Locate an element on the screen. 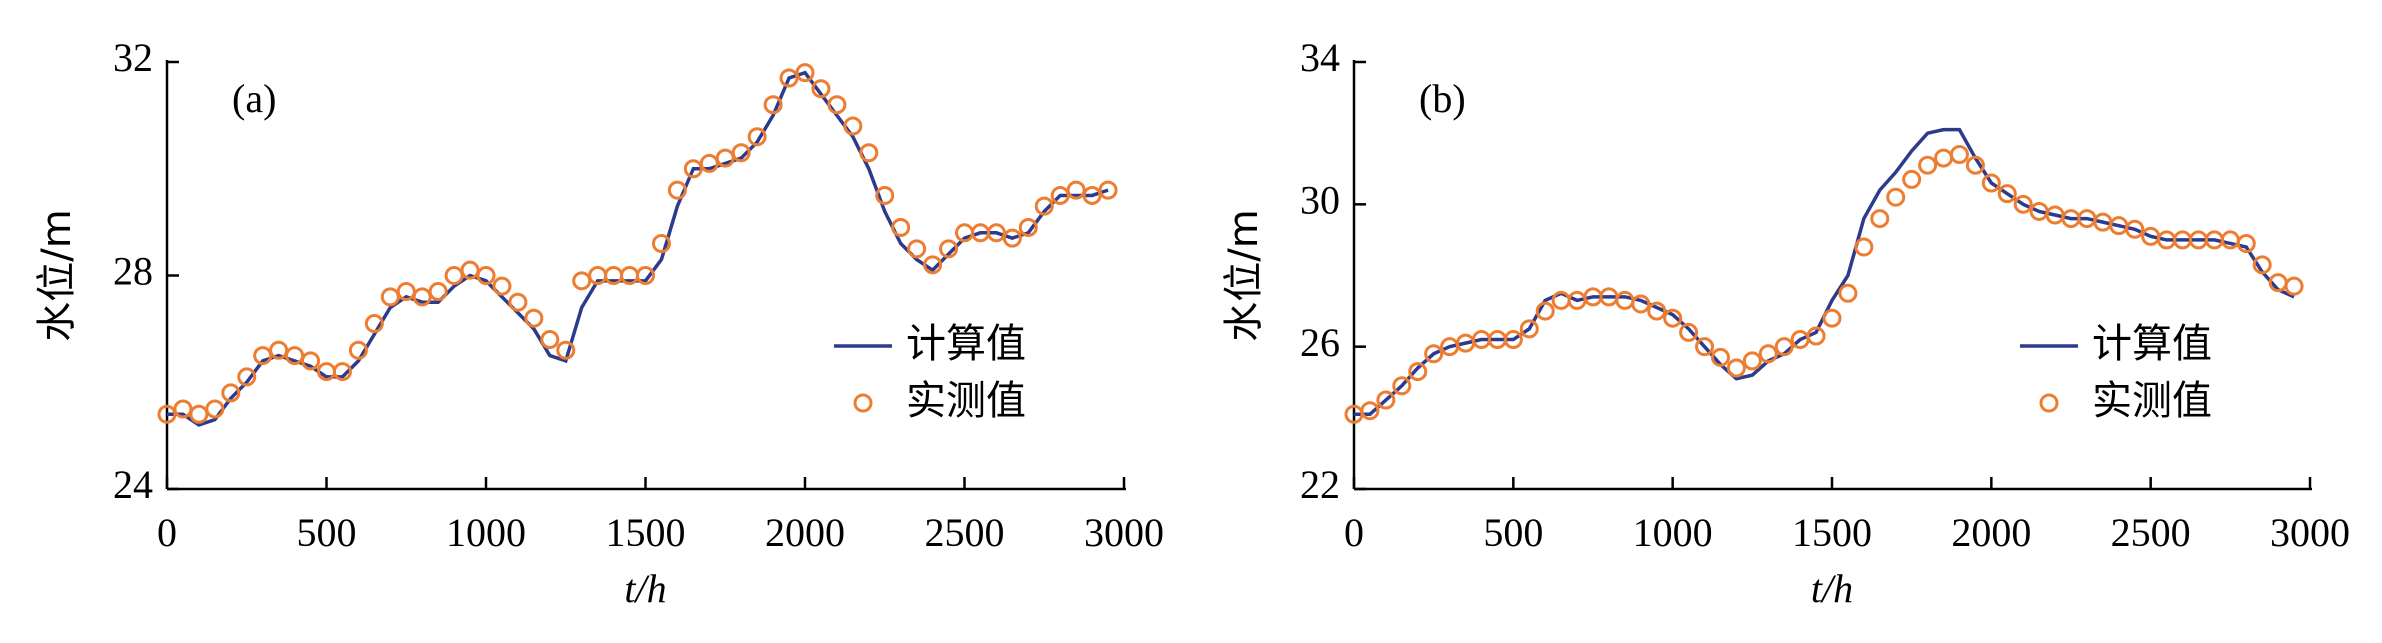  y-tick-label: 30 is located at coordinates (1320, 200).